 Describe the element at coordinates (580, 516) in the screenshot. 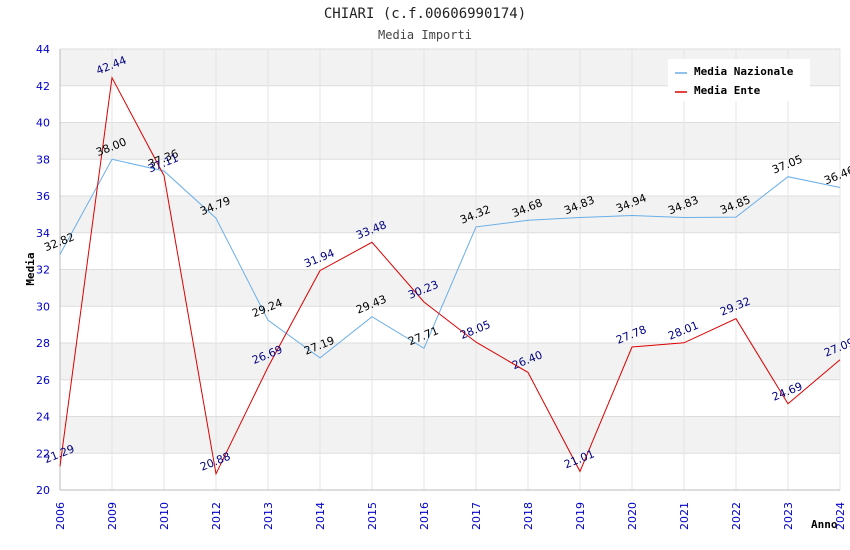

I see `x-tick-label: 2019` at that location.